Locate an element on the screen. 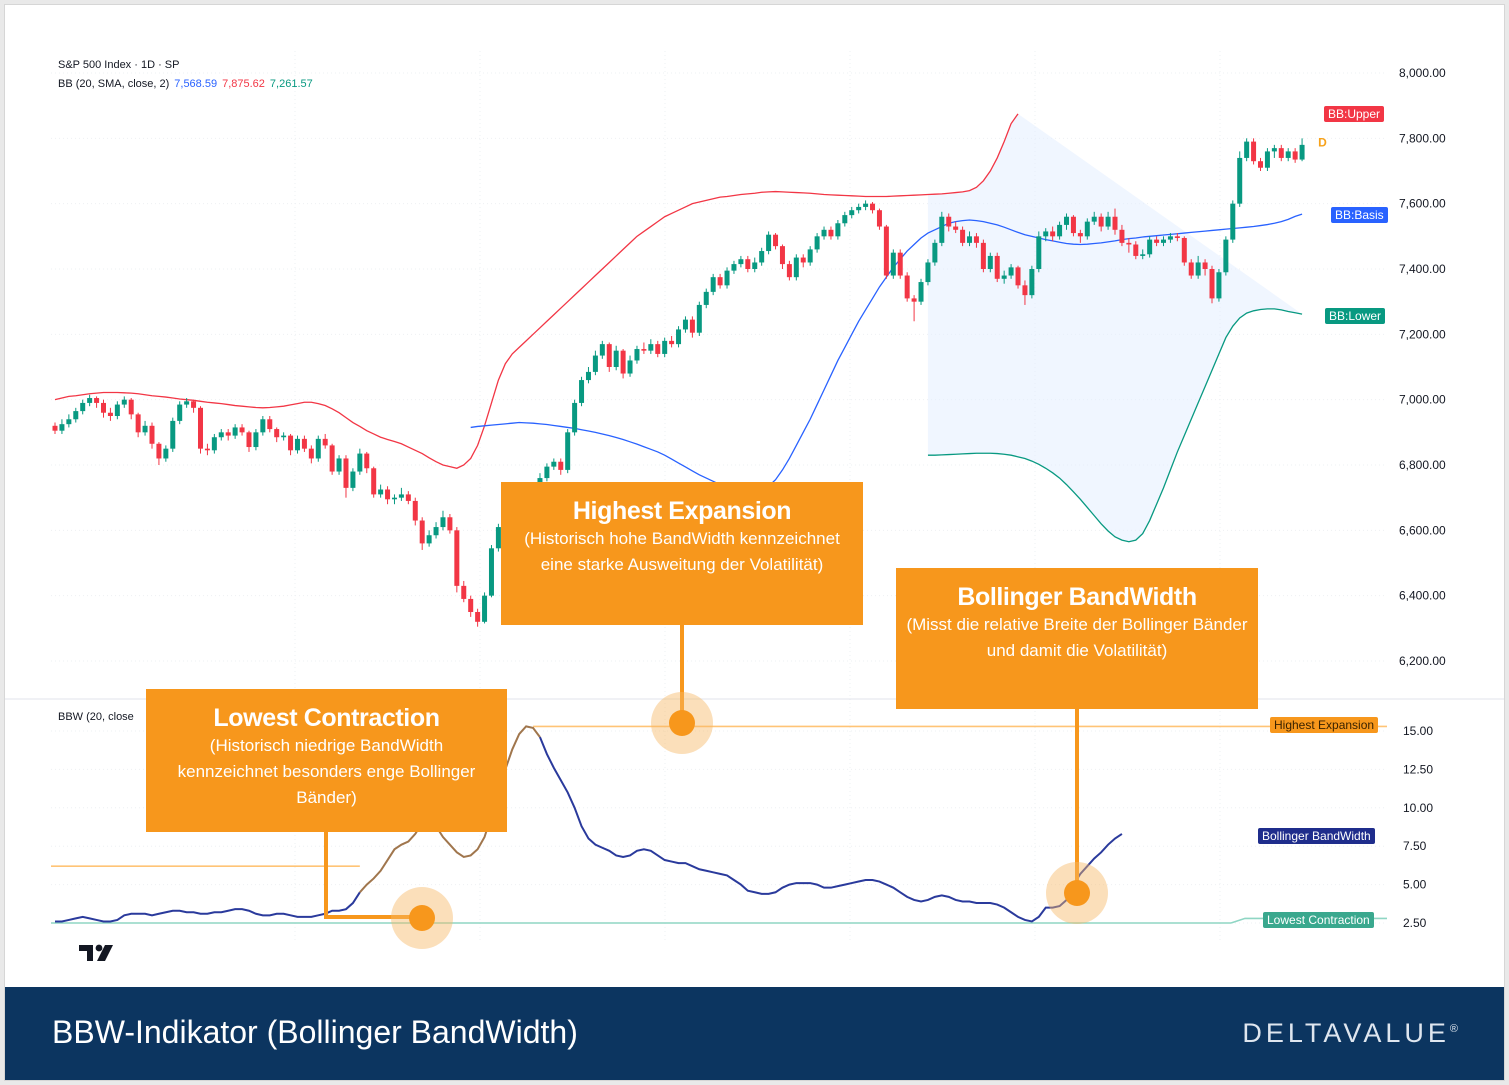  price-tick-label: 7,400.00 is located at coordinates (1422, 269).